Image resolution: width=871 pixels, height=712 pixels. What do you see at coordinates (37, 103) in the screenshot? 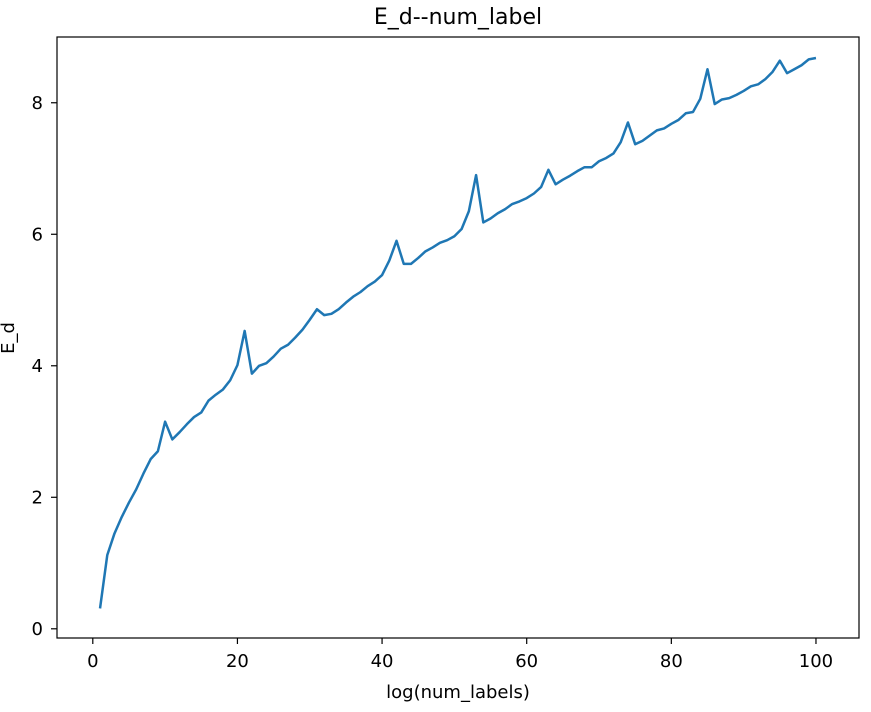
I see `y-tick-label: 8` at bounding box center [37, 103].